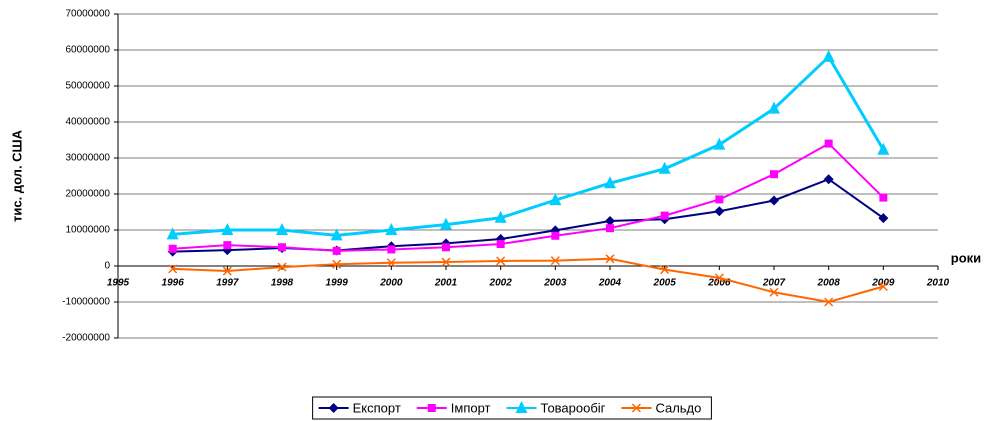 The image size is (984, 421). Describe the element at coordinates (337, 283) in the screenshot. I see `x-tick-label: 1999` at that location.